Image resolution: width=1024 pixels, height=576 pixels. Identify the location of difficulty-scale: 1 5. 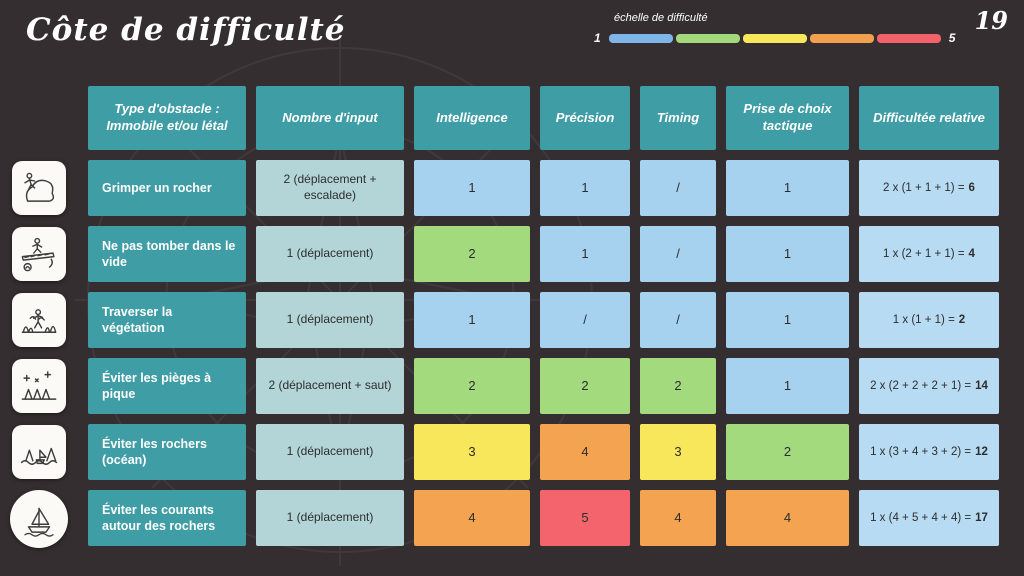
(774, 38).